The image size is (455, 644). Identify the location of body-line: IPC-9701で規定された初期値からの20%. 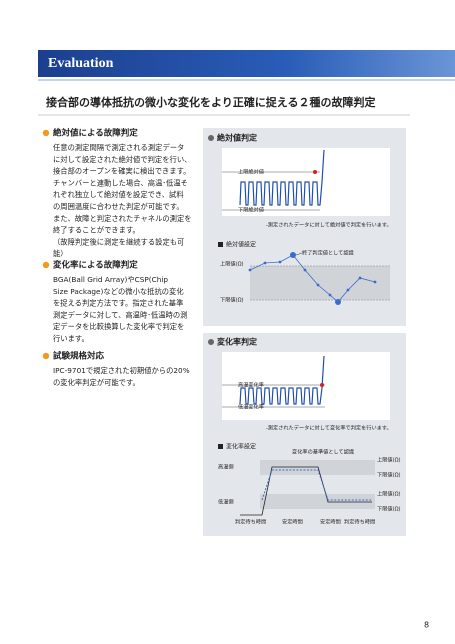
(121, 370).